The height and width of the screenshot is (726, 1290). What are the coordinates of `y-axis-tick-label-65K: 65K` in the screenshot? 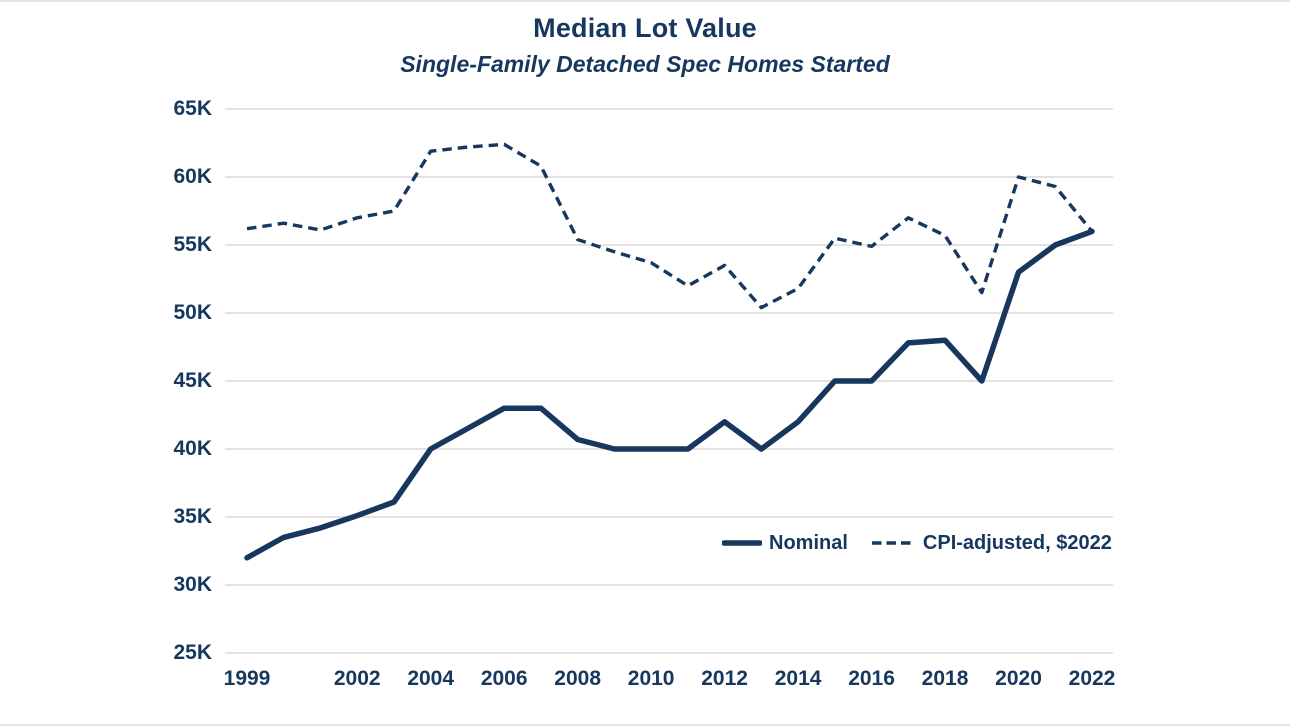 It's located at (192, 108).